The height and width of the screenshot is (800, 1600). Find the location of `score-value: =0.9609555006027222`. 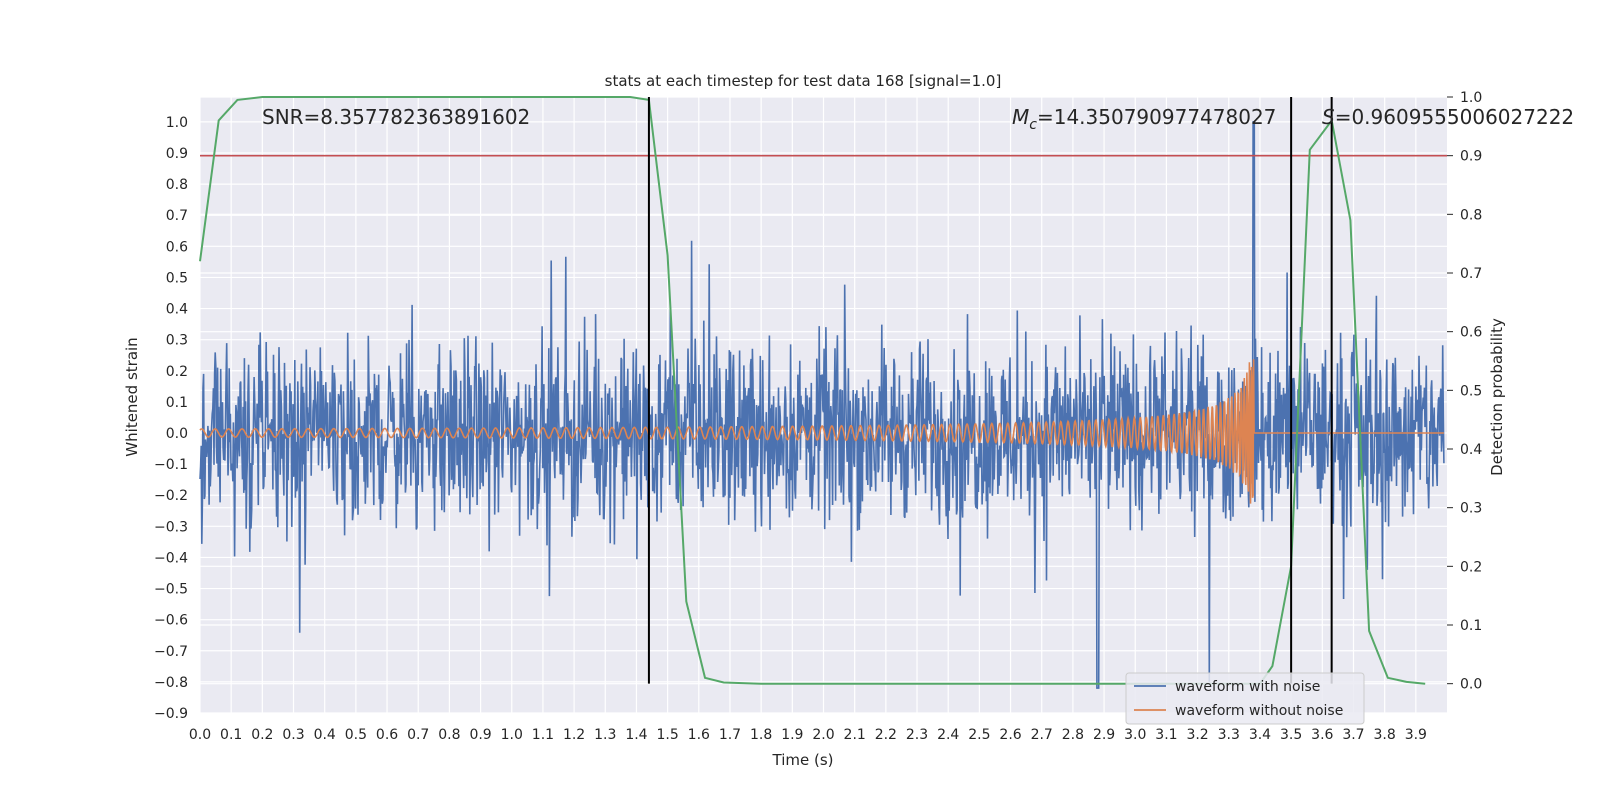

score-value: =0.9609555006027222 is located at coordinates (1454, 117).